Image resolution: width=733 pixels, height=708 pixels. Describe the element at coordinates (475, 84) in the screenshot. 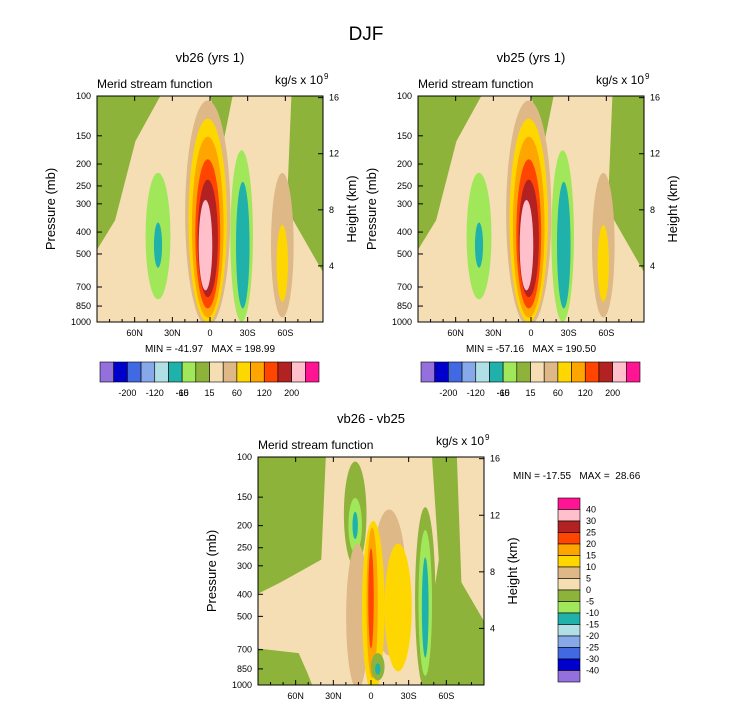

I see `left-label: Merid stream function` at that location.